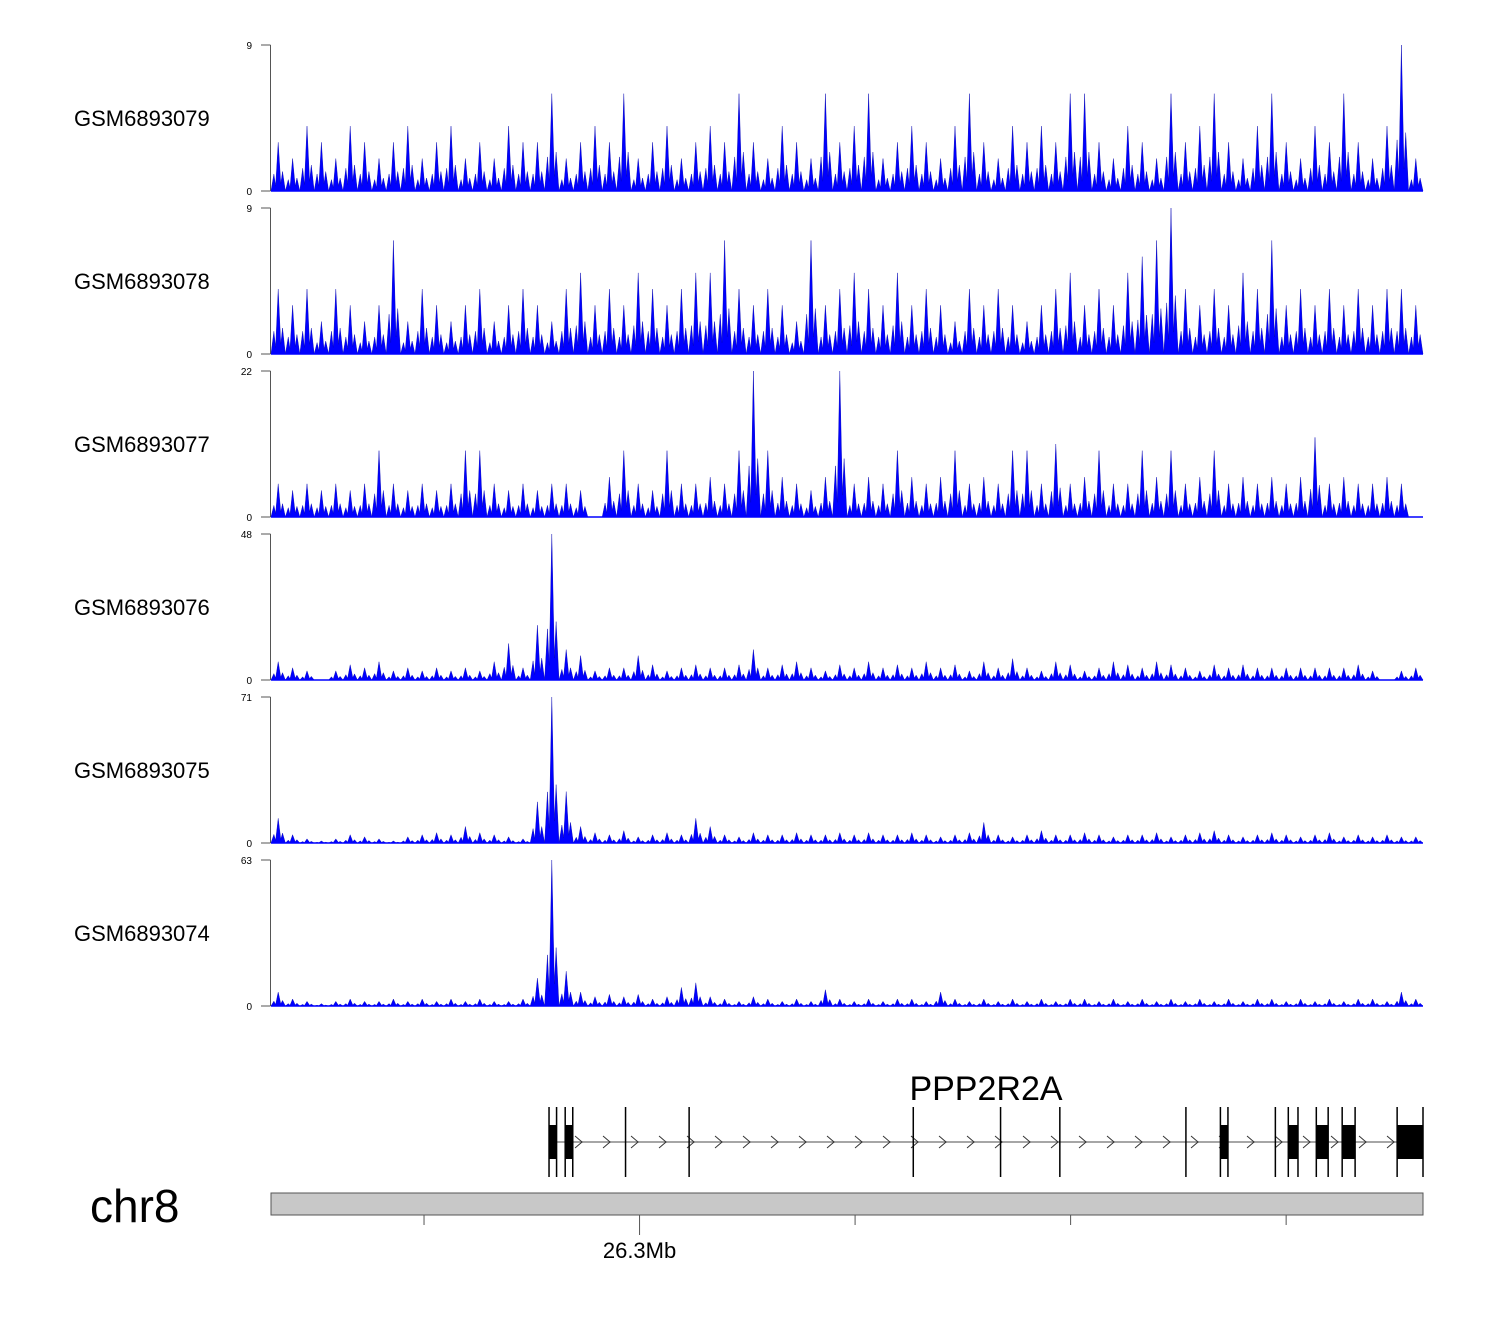 This screenshot has width=1500, height=1320. What do you see at coordinates (1224, 1142) in the screenshot?
I see `exon` at bounding box center [1224, 1142].